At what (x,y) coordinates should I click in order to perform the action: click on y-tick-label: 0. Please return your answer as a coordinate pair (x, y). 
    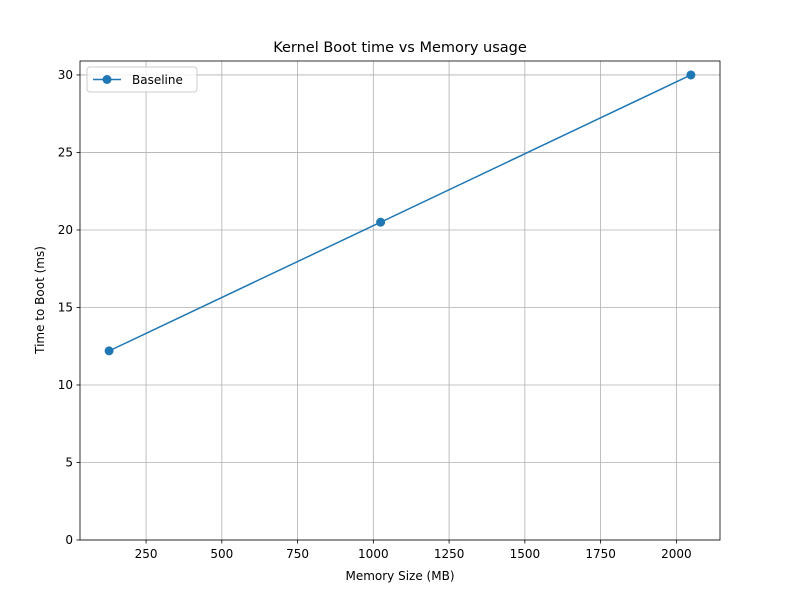
    Looking at the image, I should click on (69, 540).